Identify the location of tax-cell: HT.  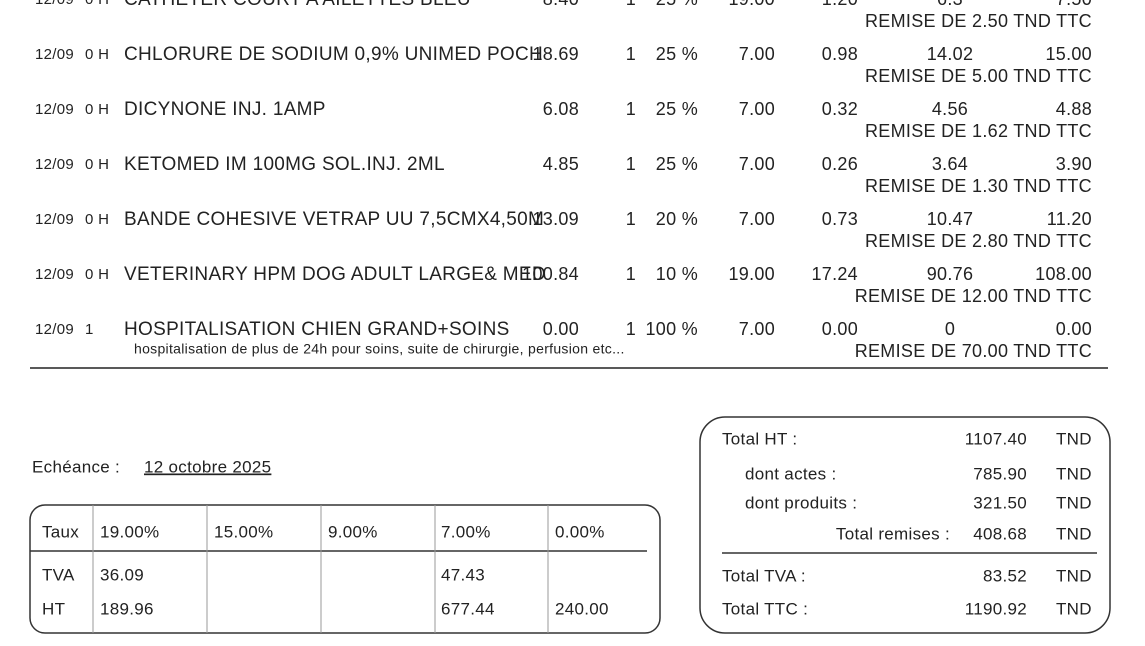
(53, 608).